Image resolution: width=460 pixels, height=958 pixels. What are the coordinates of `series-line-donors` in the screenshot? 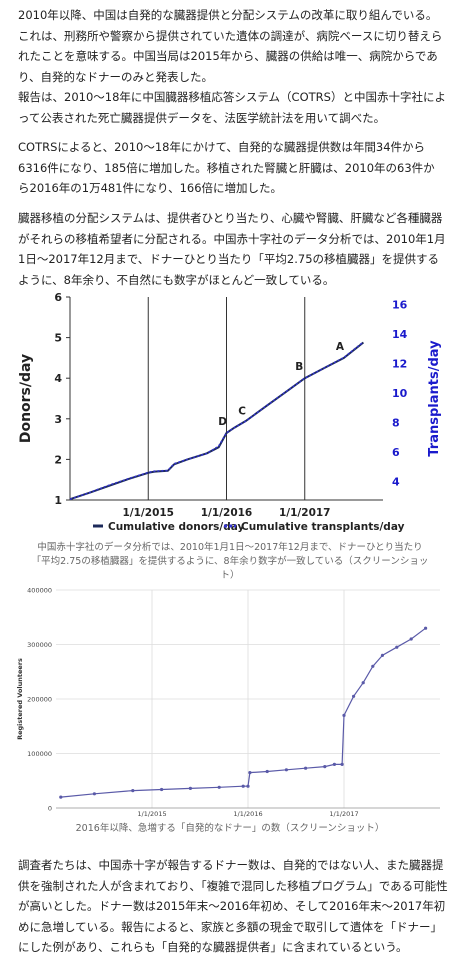 It's located at (217, 421).